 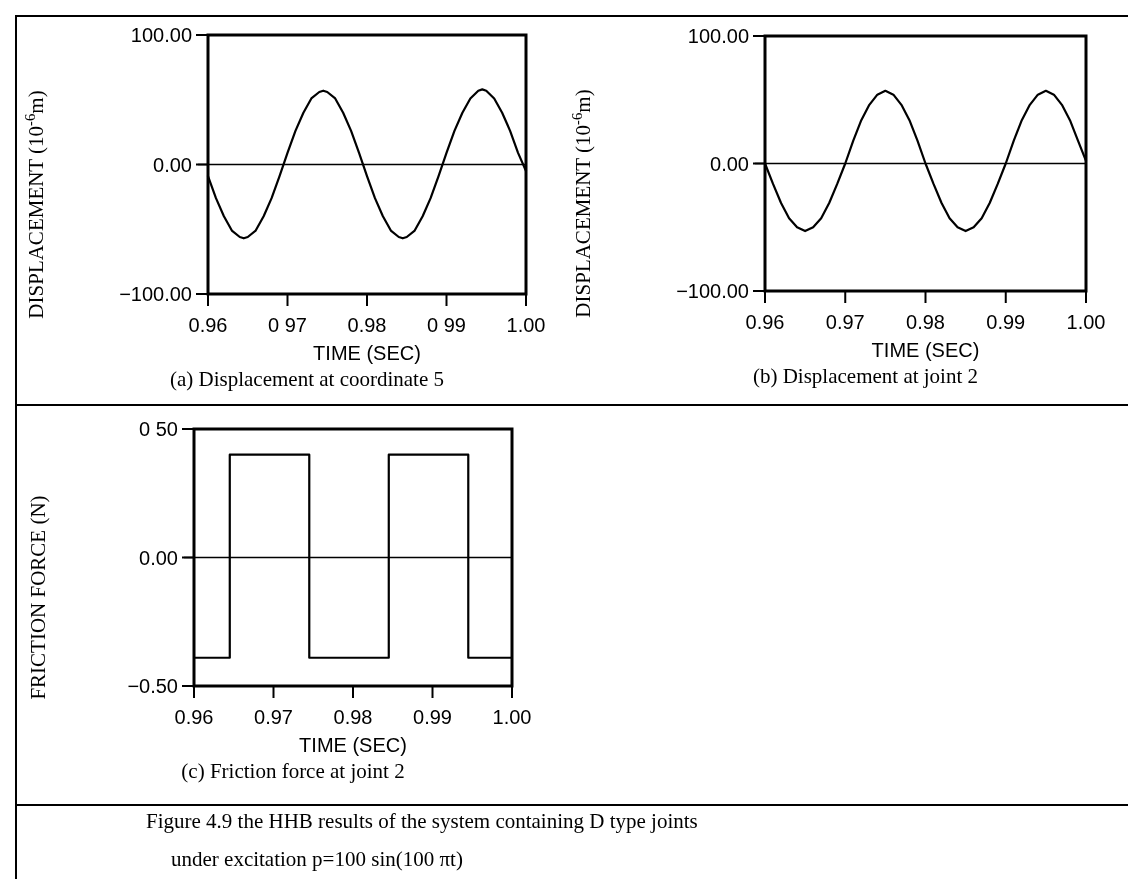 What do you see at coordinates (293, 771) in the screenshot?
I see `text: (c) Friction force at joint 2` at bounding box center [293, 771].